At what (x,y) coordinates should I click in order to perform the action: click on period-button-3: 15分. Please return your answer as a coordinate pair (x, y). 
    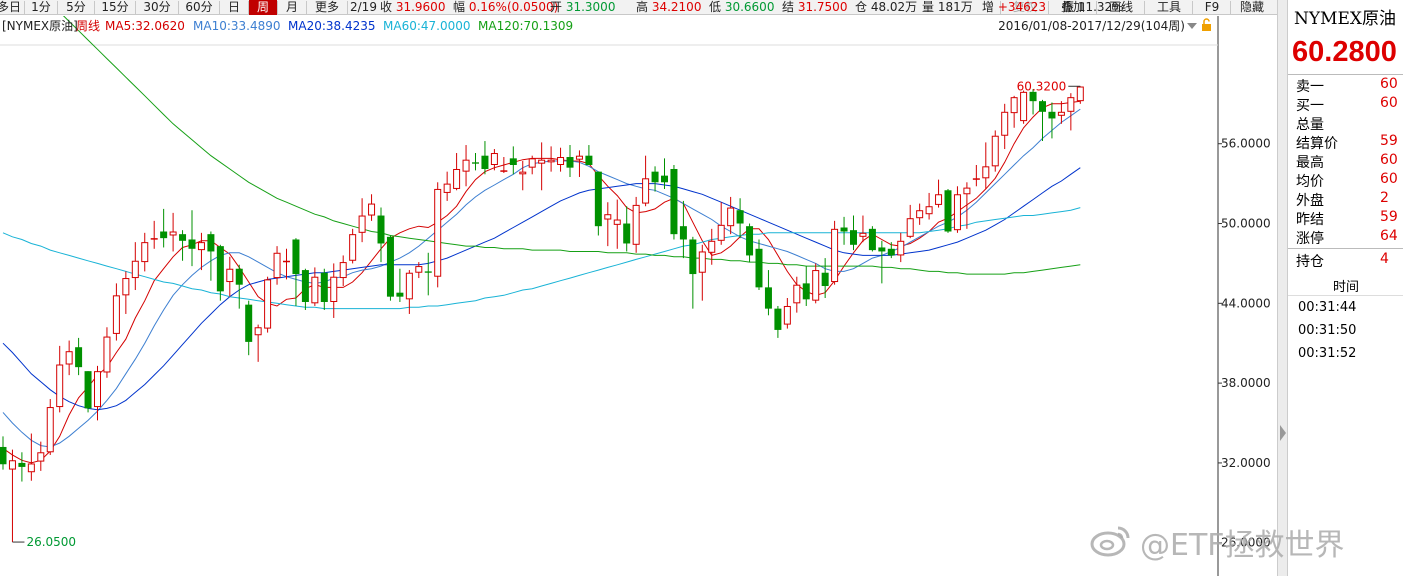
    Looking at the image, I should click on (115, 7).